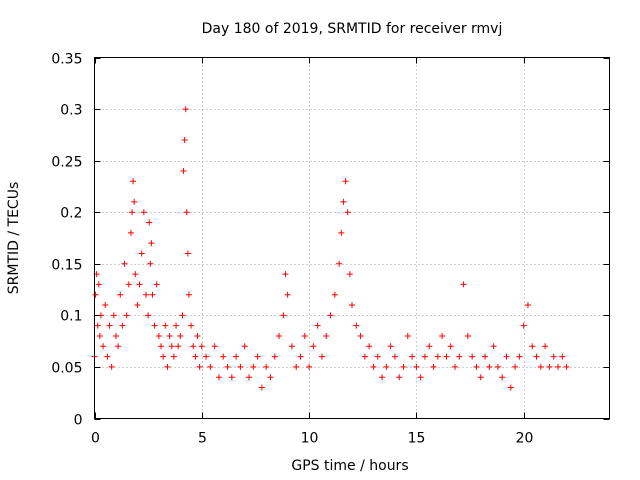 This screenshot has width=640, height=480. What do you see at coordinates (71, 214) in the screenshot?
I see `y-tick-label: 0.2` at bounding box center [71, 214].